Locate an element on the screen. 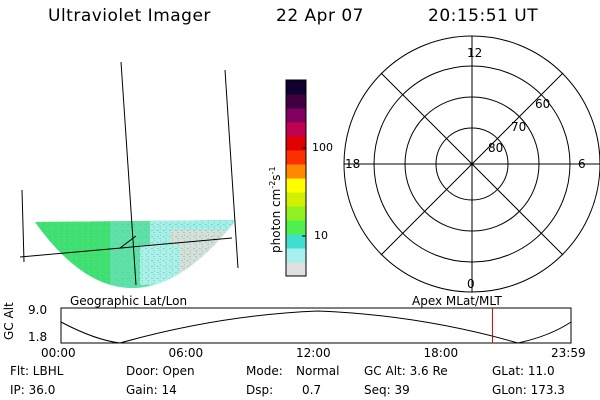 This screenshot has width=600, height=400. glat-field: GLat: 11.0 is located at coordinates (523, 371).